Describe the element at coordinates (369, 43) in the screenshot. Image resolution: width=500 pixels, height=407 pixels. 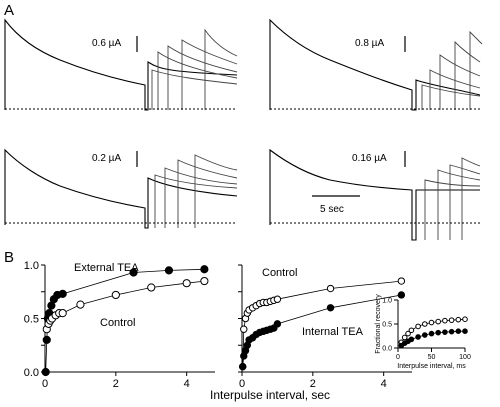
I see `scale-label: 0.8 µA` at that location.